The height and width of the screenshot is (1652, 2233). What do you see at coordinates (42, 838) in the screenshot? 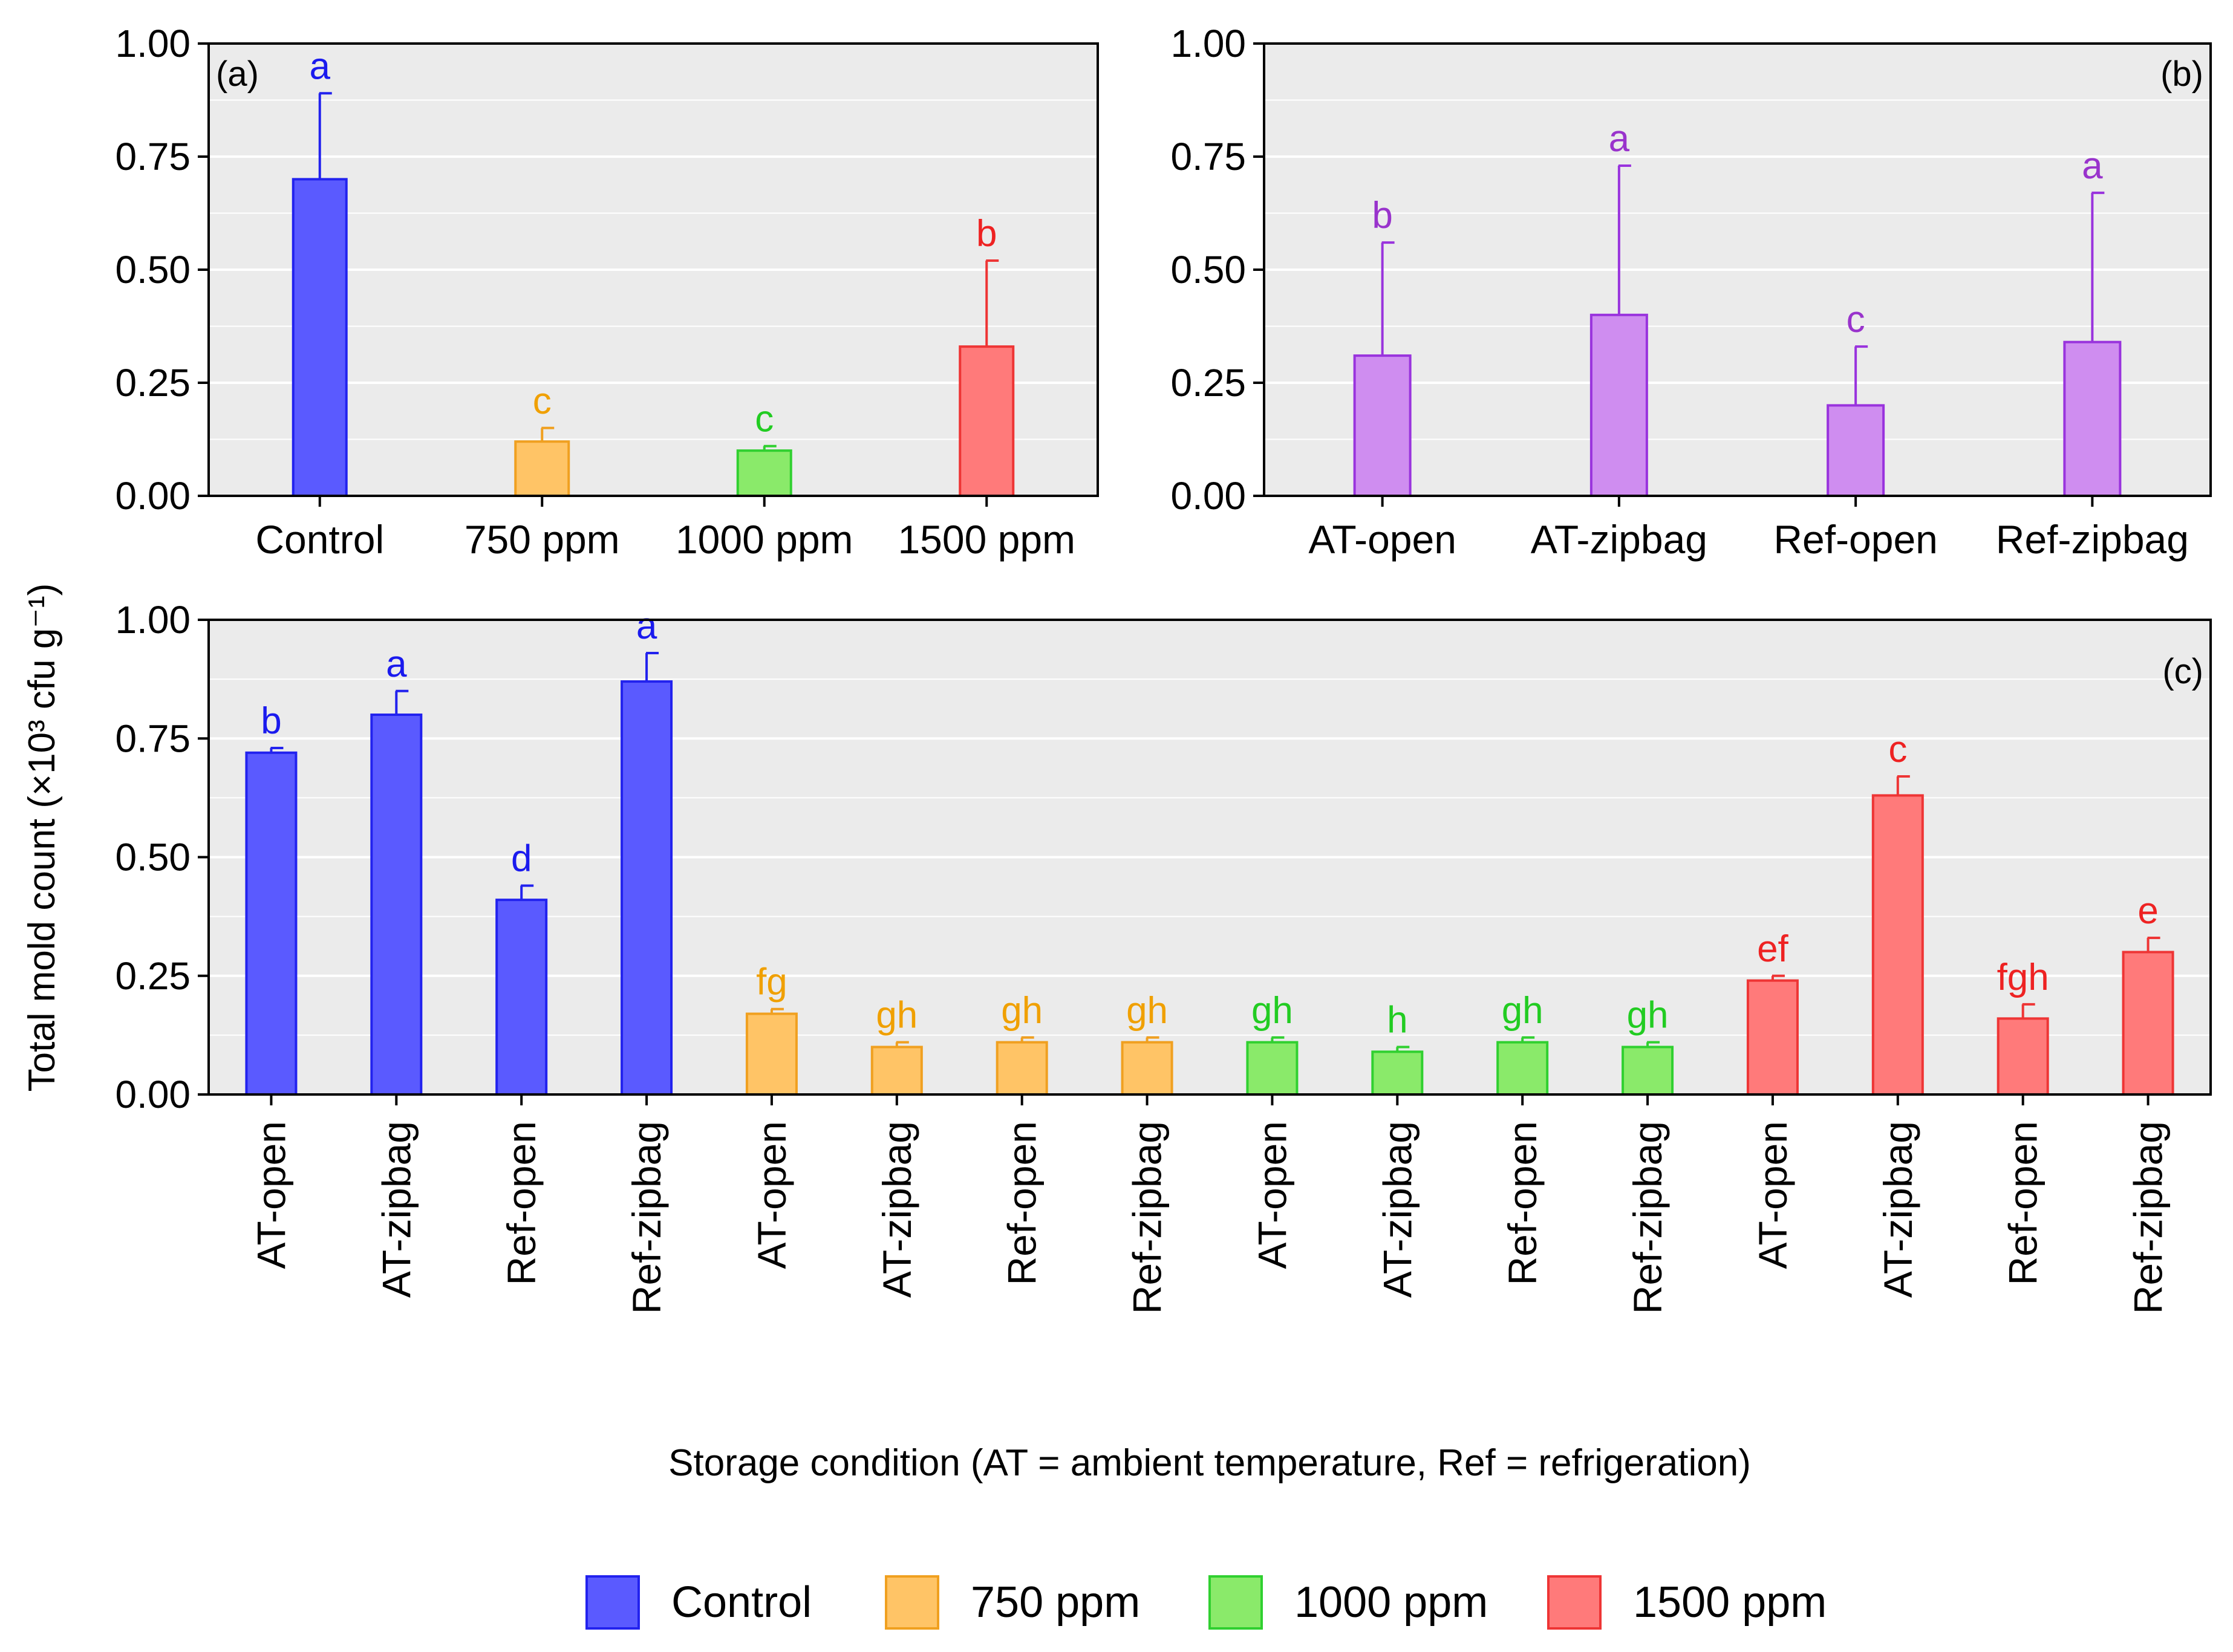
I see `y-axis-title: Total mold count (×10³ cfu g⁻¹)` at bounding box center [42, 838].